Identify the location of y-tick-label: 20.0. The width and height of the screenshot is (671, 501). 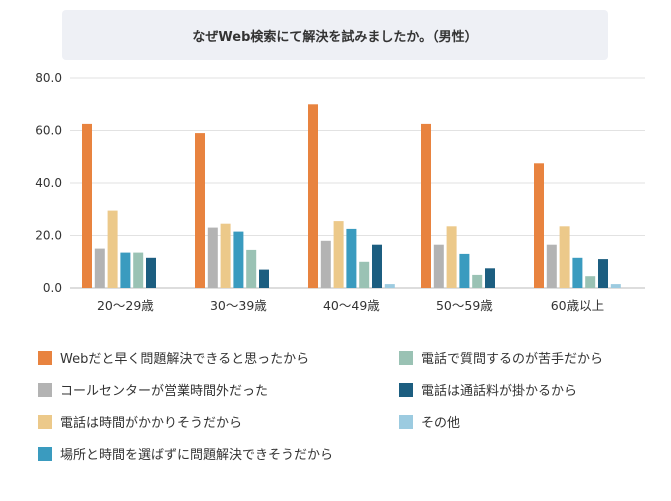
(48, 236).